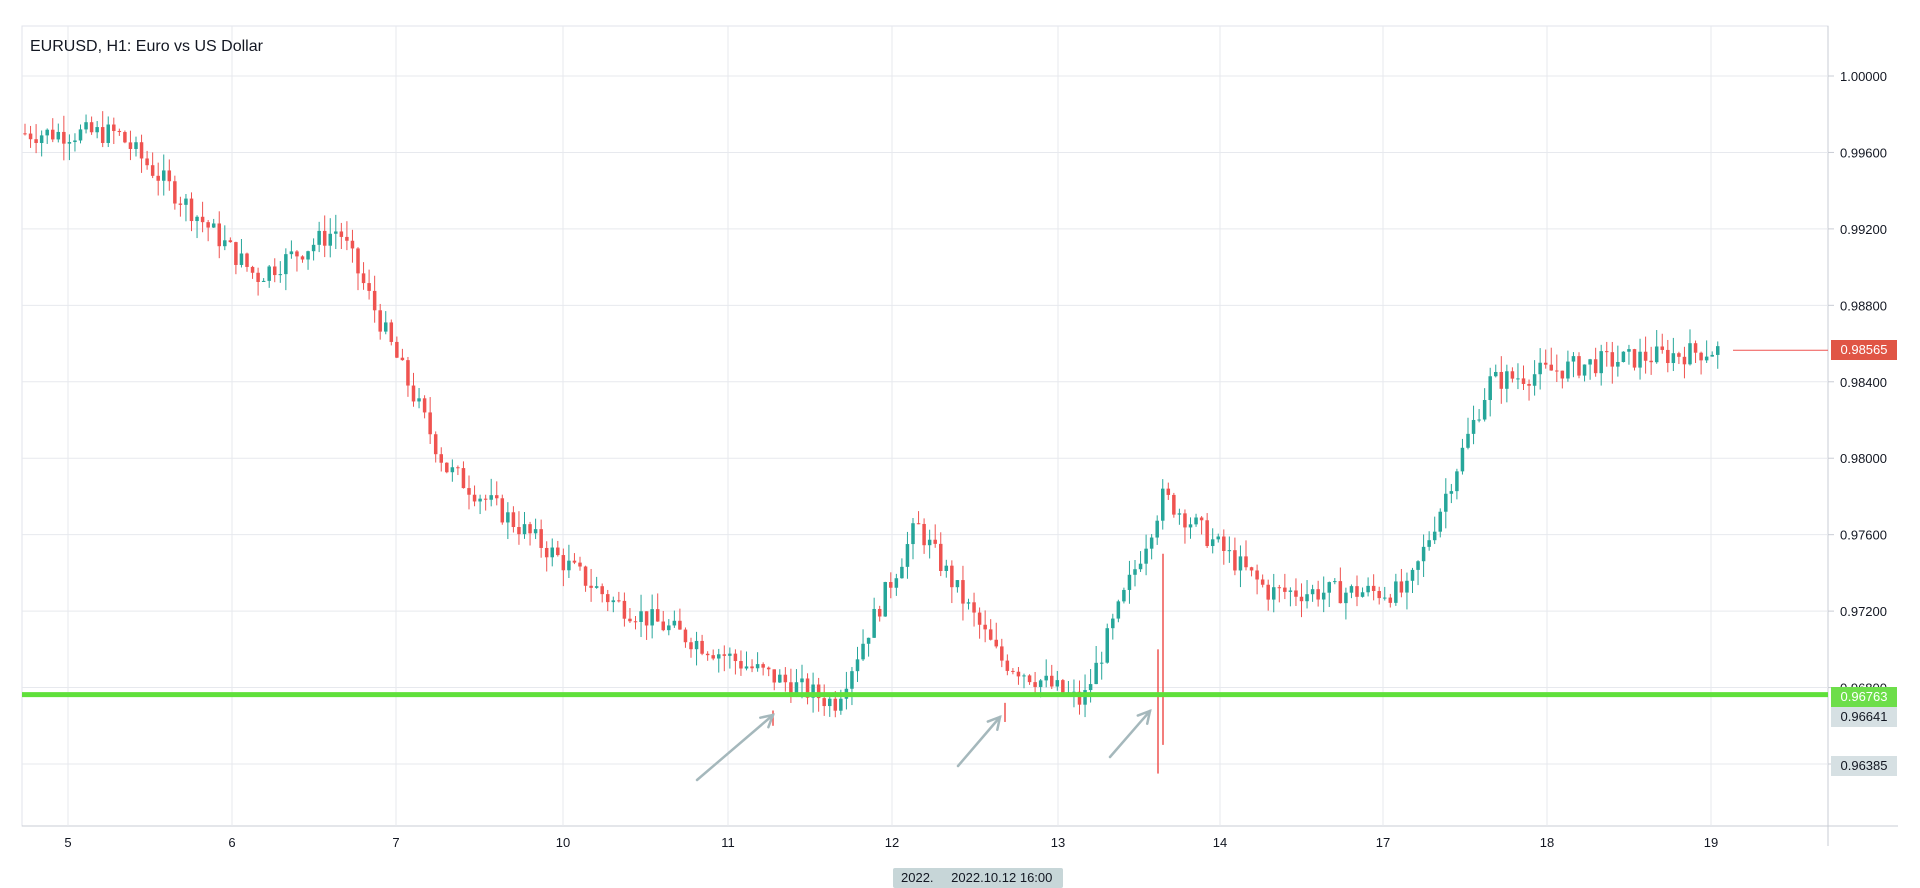 The width and height of the screenshot is (1920, 888). Describe the element at coordinates (1130, 734) in the screenshot. I see `annotation-arrow-shaft` at that location.